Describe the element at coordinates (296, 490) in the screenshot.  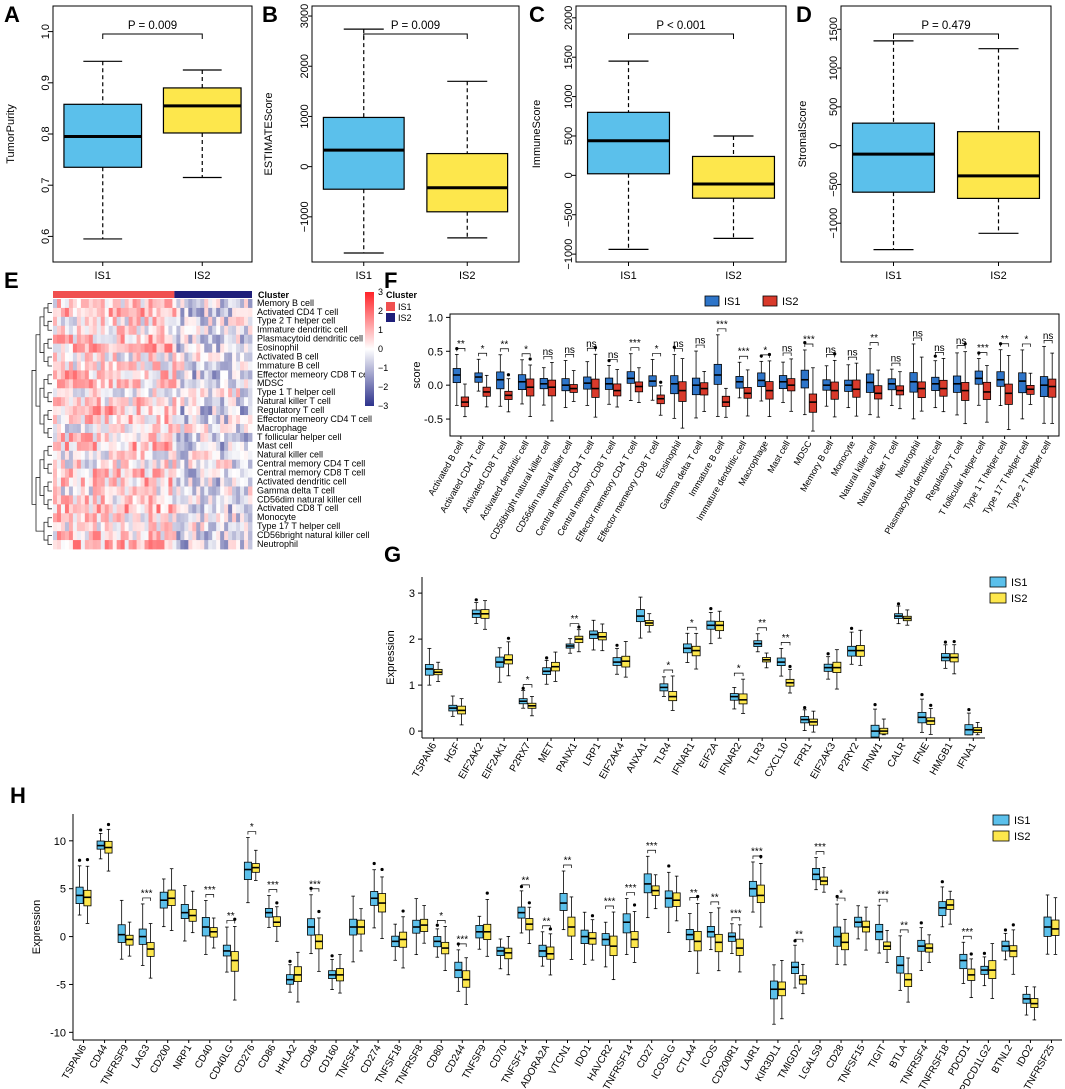
I see `heatmap-row-label: Gamma delta T cell` at that location.